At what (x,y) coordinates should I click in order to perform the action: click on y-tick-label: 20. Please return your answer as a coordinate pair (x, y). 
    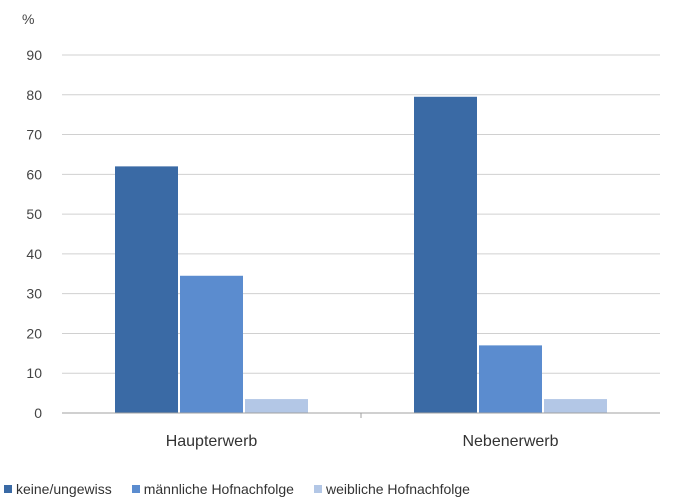
    Looking at the image, I should click on (34, 333).